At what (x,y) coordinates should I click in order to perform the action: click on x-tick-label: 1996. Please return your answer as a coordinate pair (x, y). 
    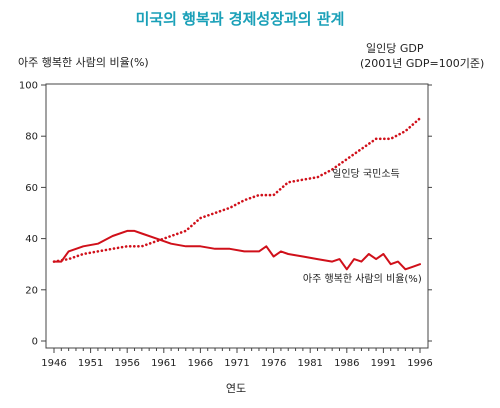
    Looking at the image, I should click on (419, 363).